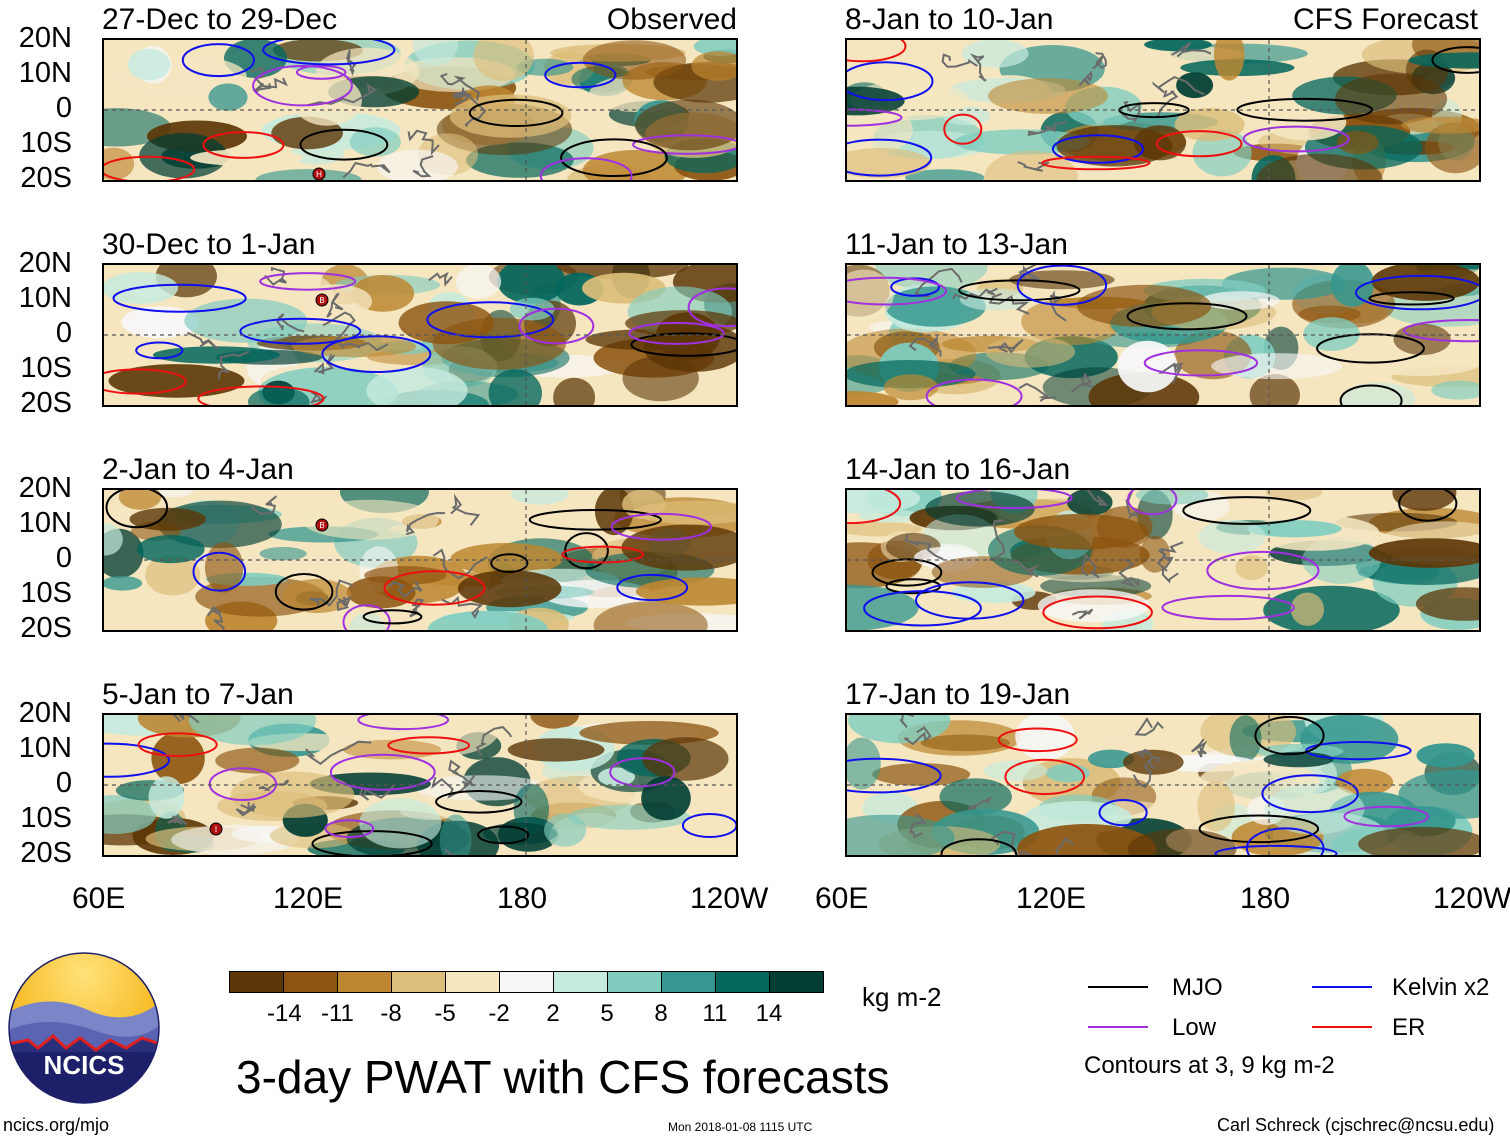 The height and width of the screenshot is (1142, 1510). Describe the element at coordinates (63, 783) in the screenshot. I see `lat-label-0-row3: 0` at that location.